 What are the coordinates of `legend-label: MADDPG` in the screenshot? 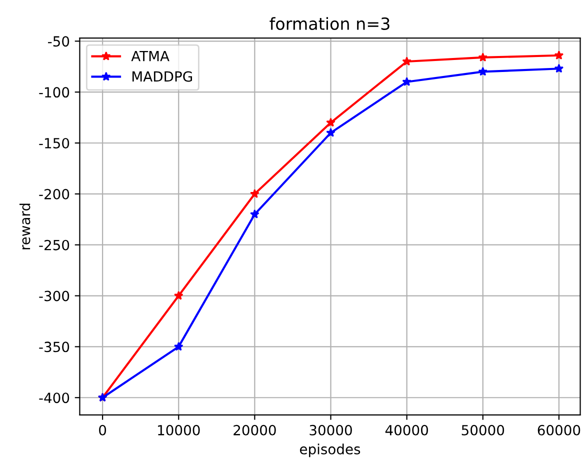 It's located at (162, 76).